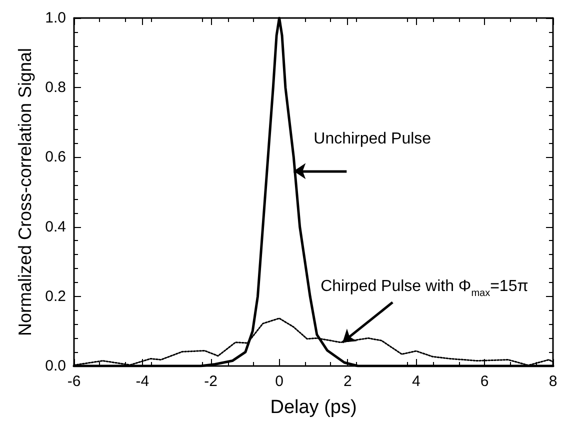 The height and width of the screenshot is (430, 569). What do you see at coordinates (279, 381) in the screenshot?
I see `x-tick-label: 0` at bounding box center [279, 381].